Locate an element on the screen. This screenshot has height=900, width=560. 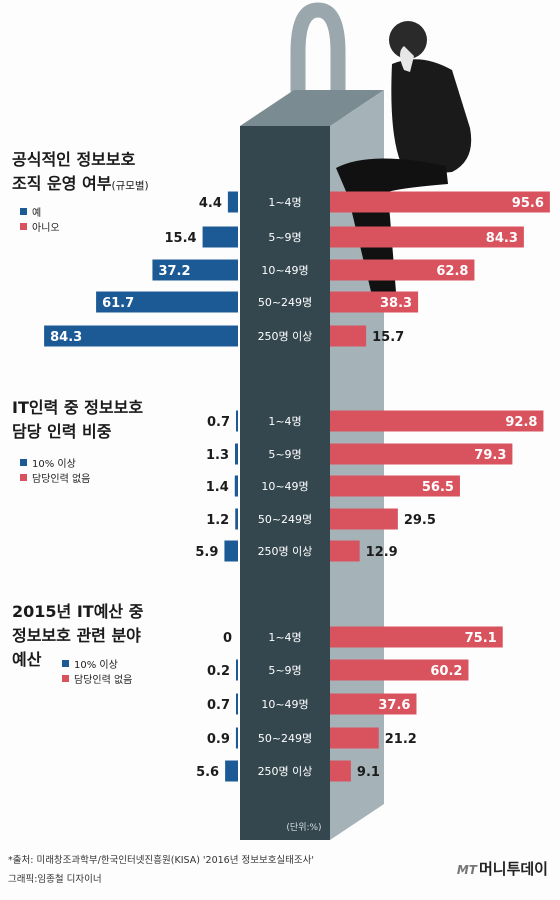
value-label-red: 95.6 is located at coordinates (528, 203).